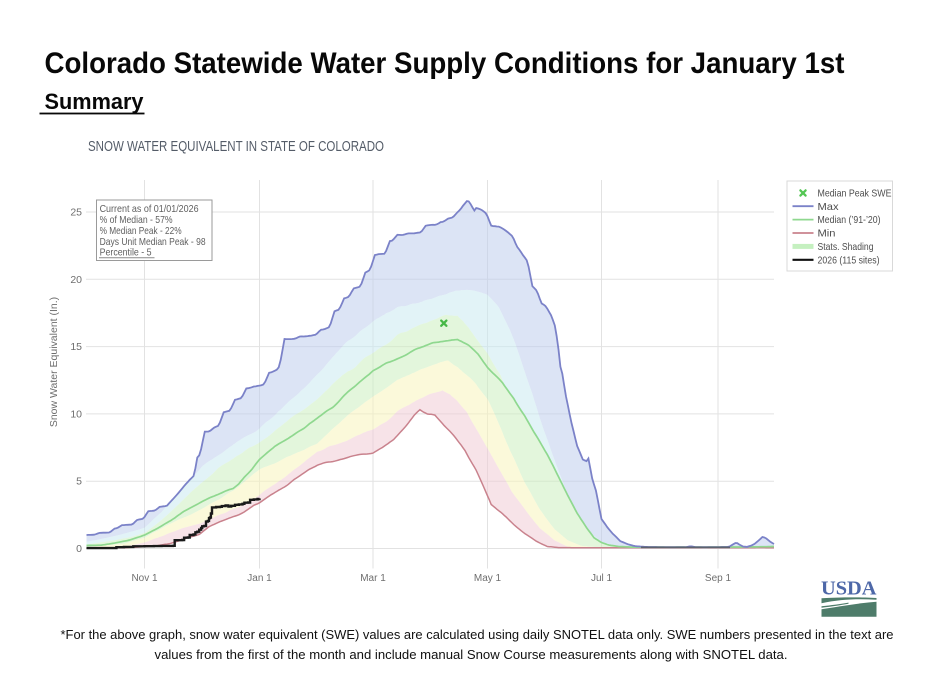 This screenshot has width=936, height=684. Describe the element at coordinates (126, 253) in the screenshot. I see `svg-text: Percentile - 5` at that location.